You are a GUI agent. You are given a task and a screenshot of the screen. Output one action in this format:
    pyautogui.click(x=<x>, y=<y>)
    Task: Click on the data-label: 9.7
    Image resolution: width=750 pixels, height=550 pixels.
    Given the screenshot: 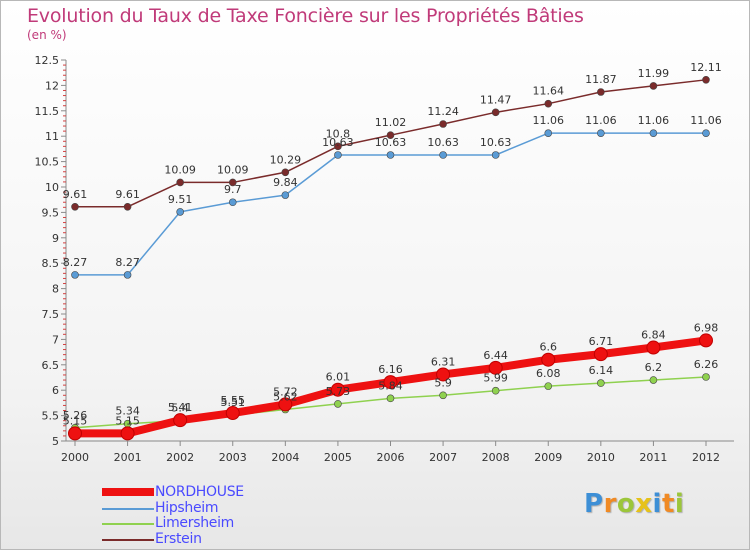 What is the action you would take?
    pyautogui.click(x=233, y=189)
    